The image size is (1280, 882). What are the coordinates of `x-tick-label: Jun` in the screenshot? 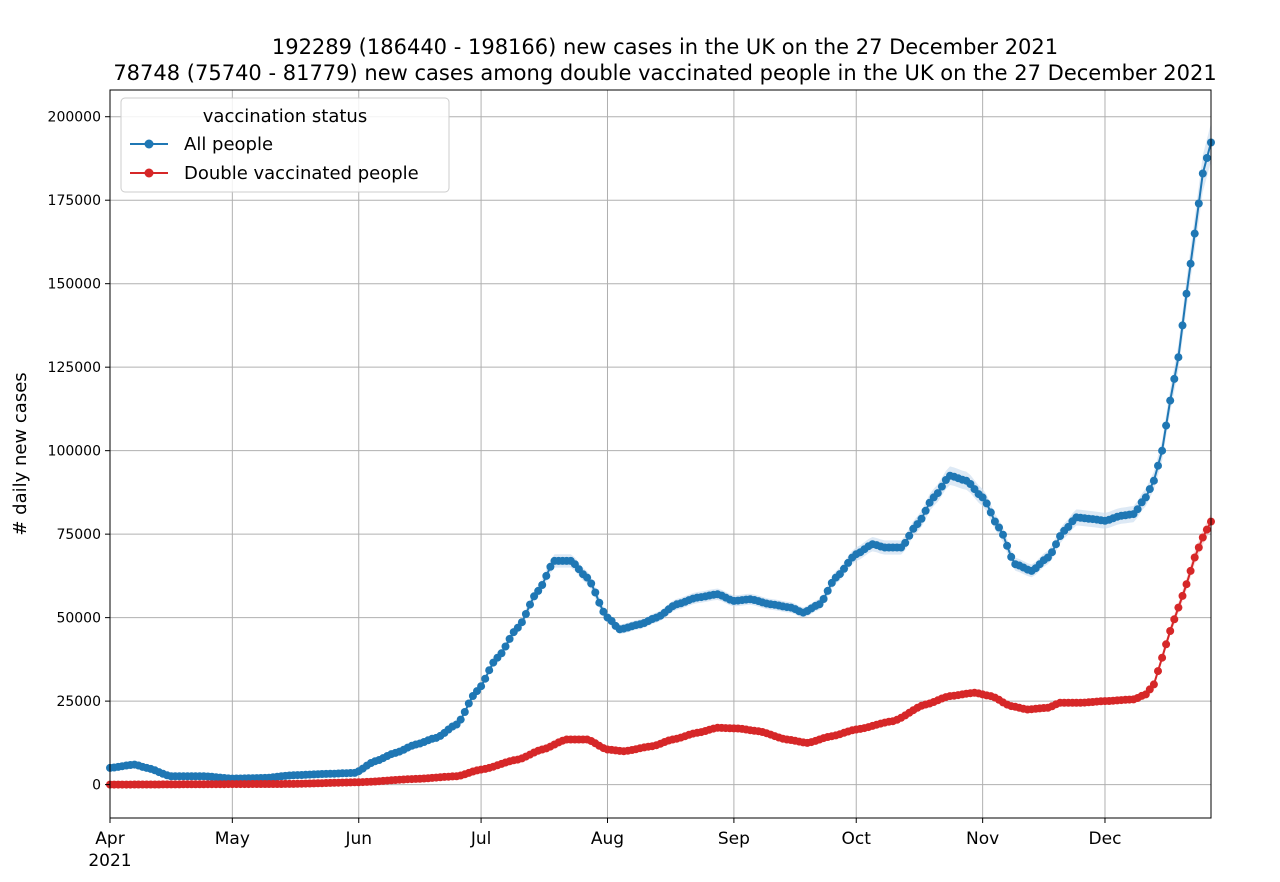 It's located at (358, 839).